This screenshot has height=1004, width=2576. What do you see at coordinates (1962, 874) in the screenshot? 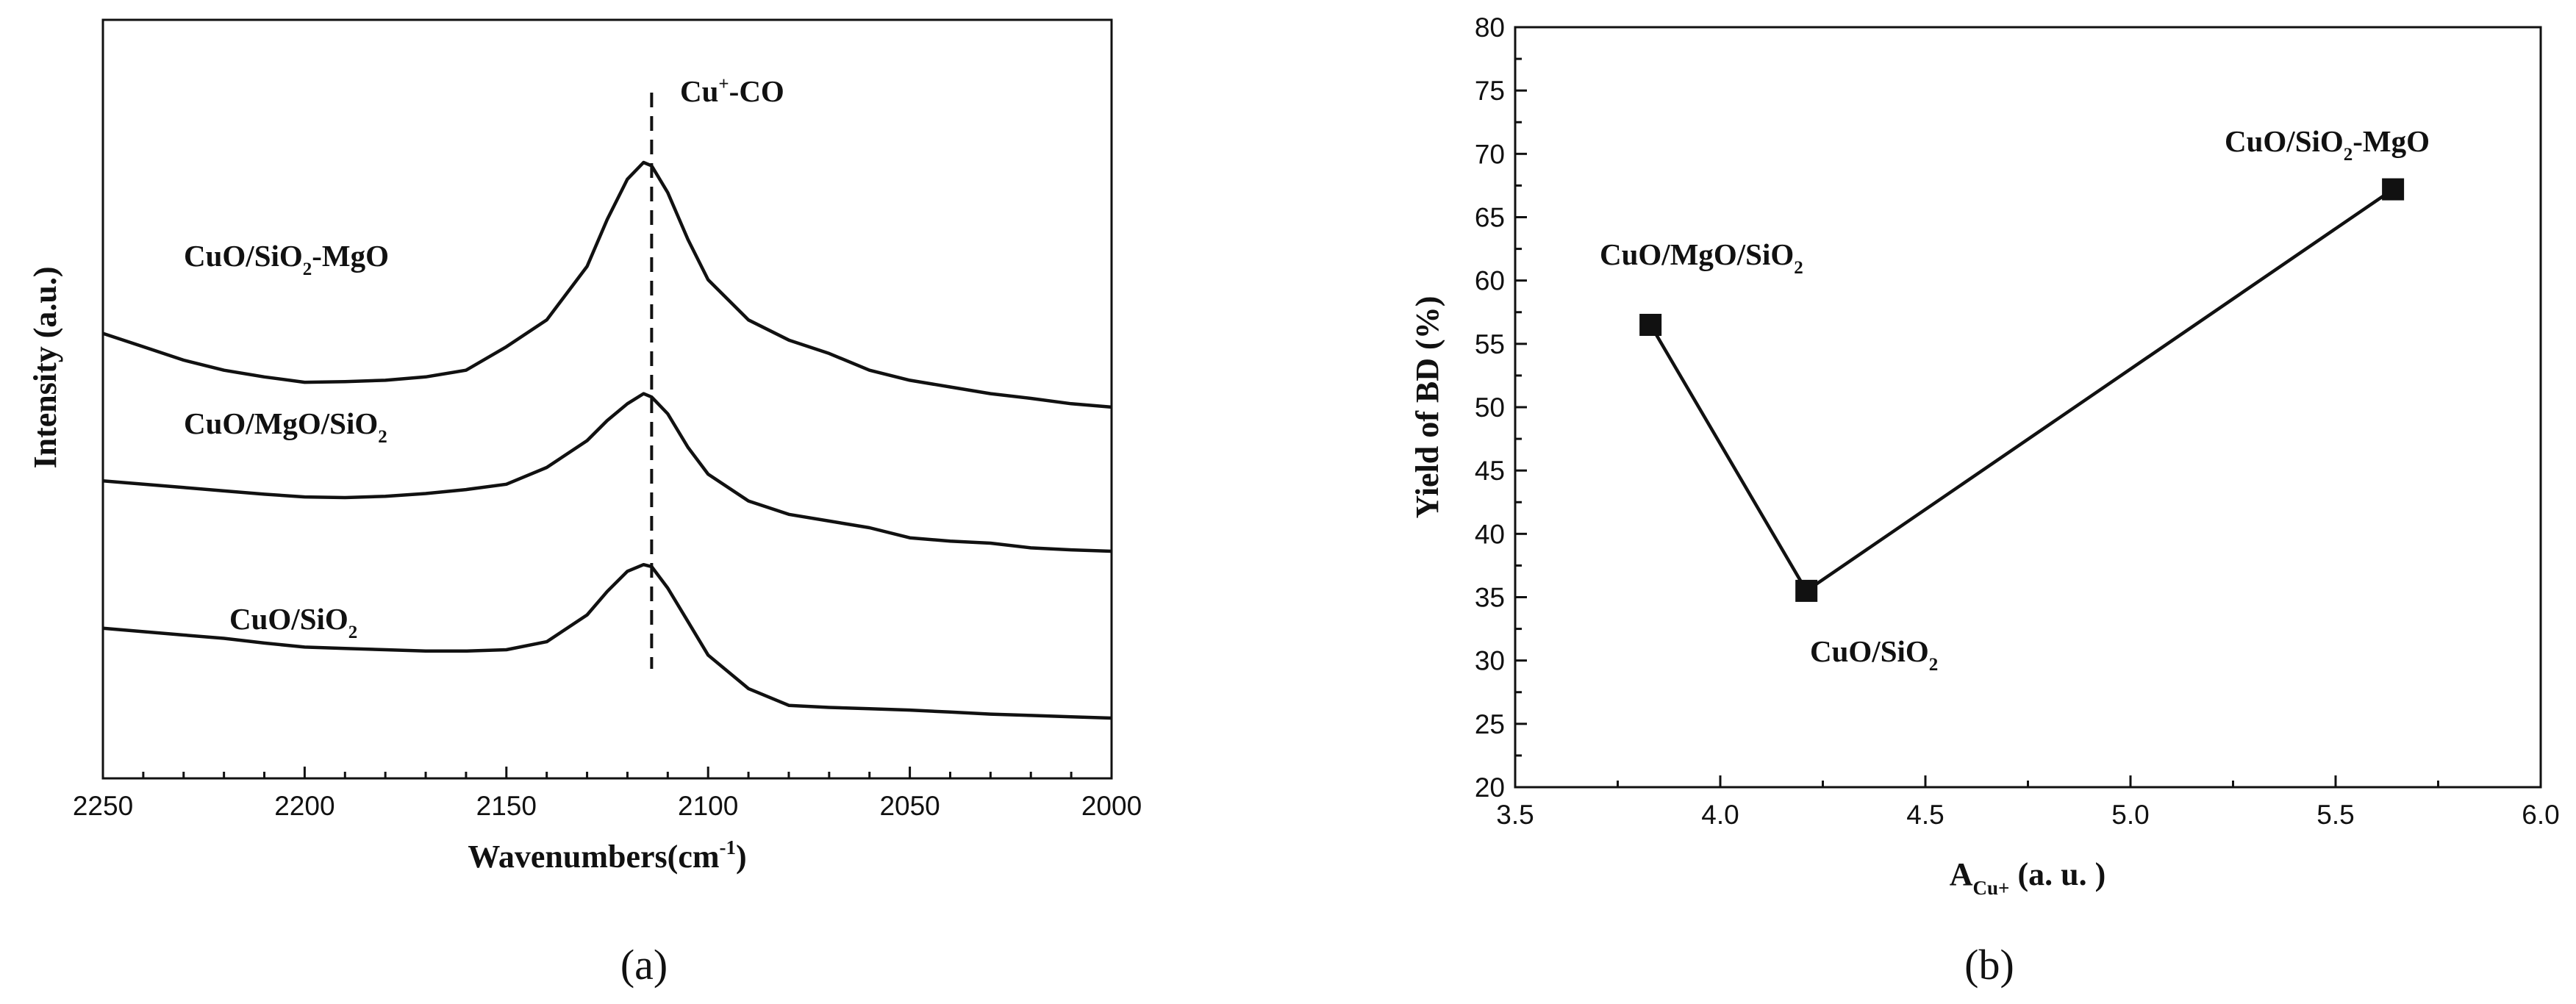
I see `panel-b-x-axis-title-text: A` at bounding box center [1962, 874].